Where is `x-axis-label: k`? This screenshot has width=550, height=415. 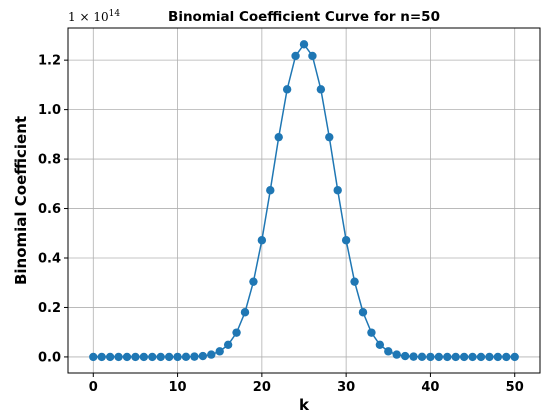 x-axis-label: k is located at coordinates (304, 405).